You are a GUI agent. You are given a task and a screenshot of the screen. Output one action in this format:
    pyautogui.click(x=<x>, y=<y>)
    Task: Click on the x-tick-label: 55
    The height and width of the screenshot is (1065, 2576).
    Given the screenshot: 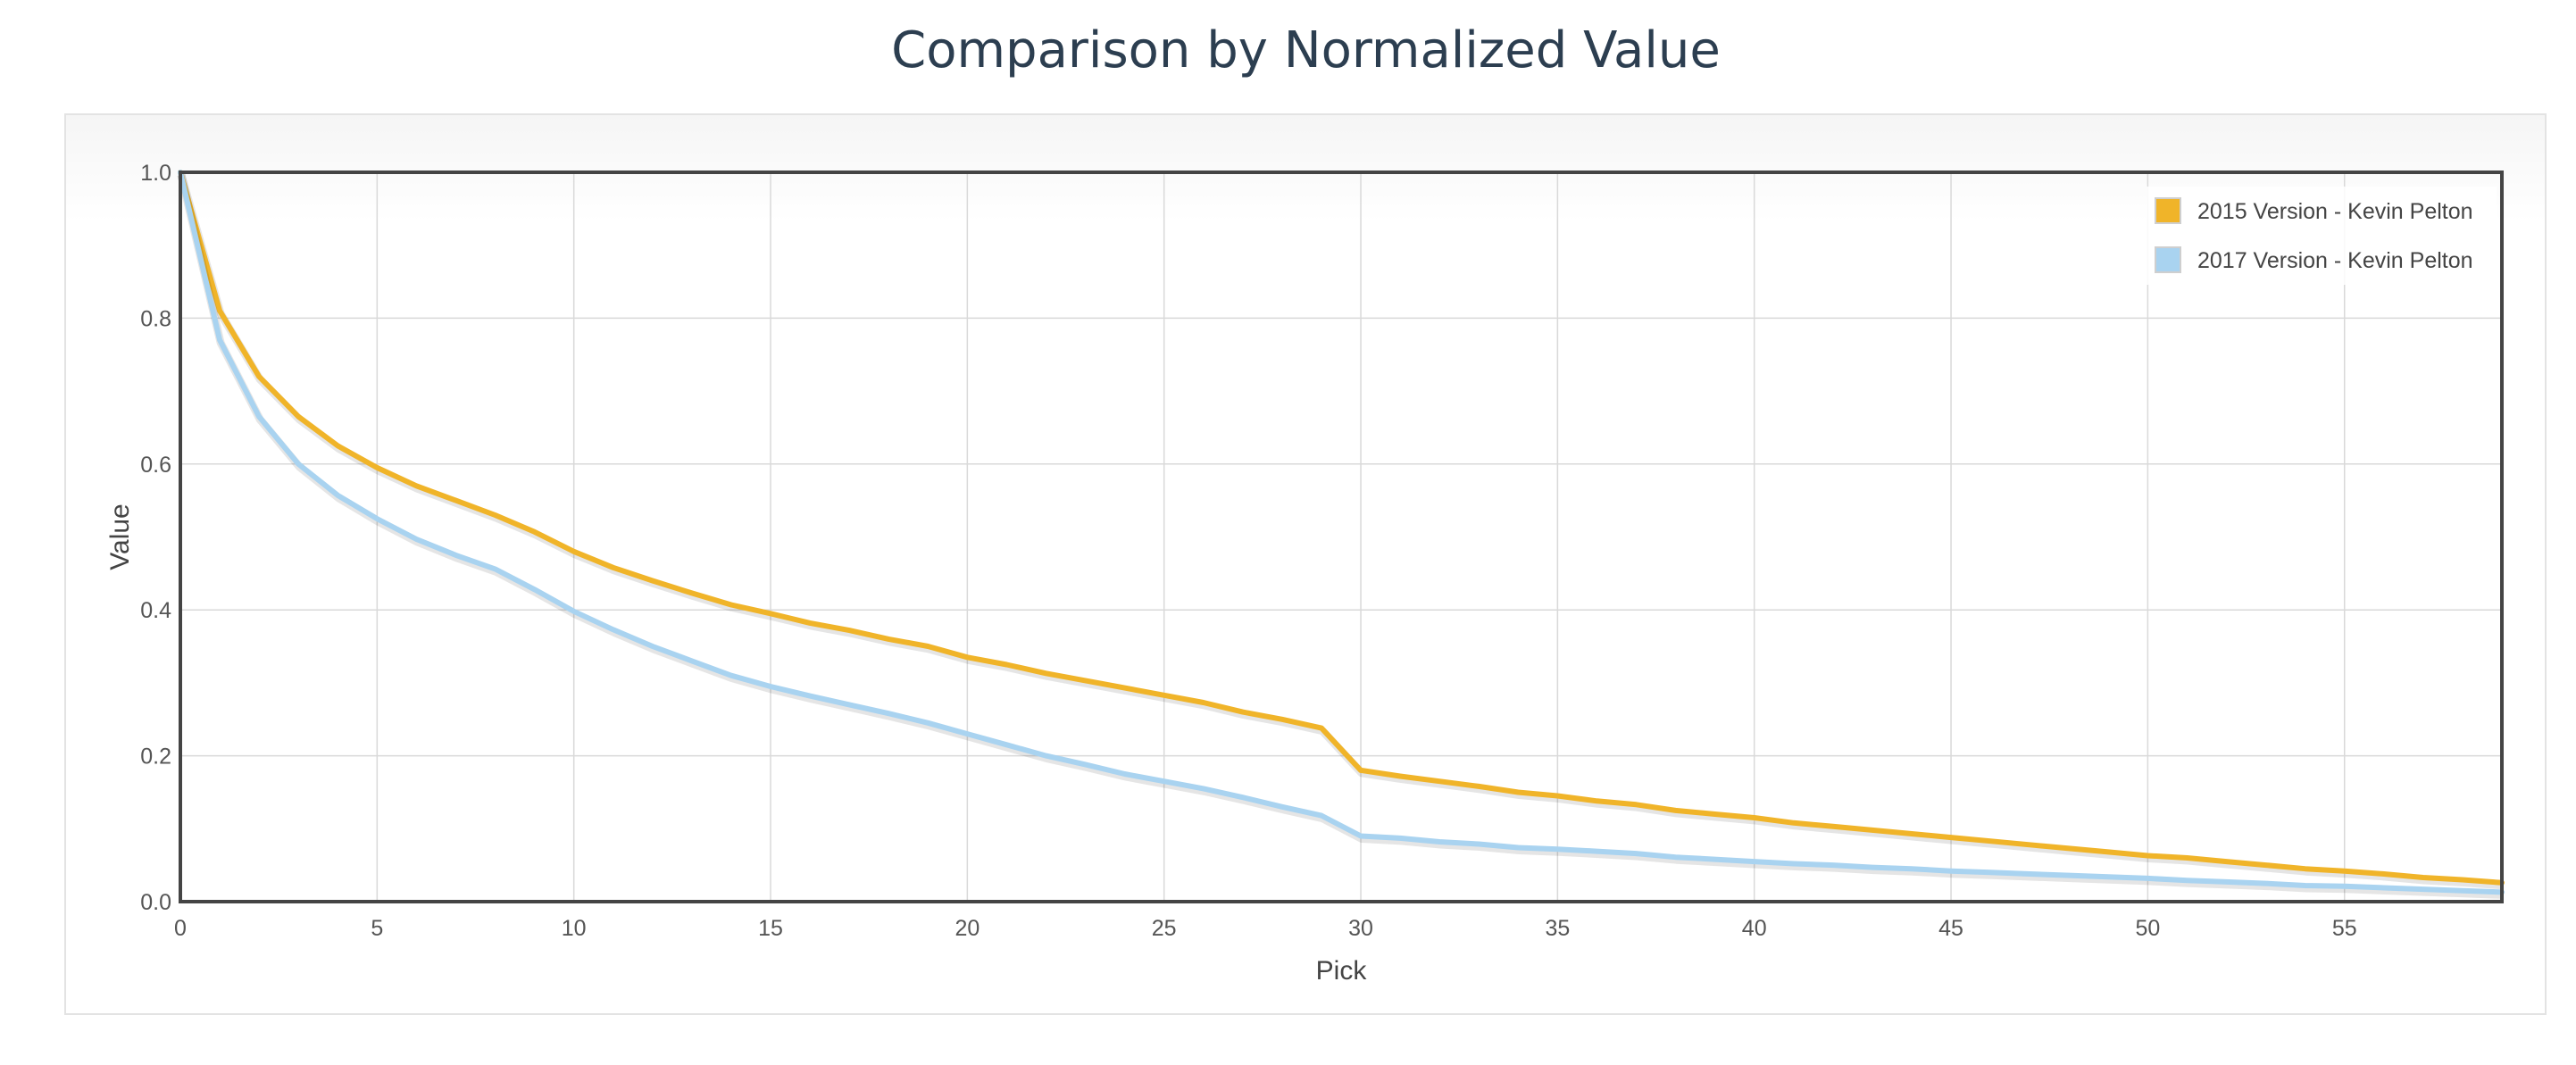 What is the action you would take?
    pyautogui.click(x=2344, y=928)
    